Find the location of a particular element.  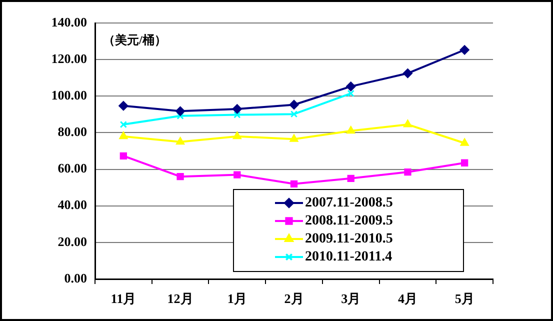

y-tick-label: 20.00 is located at coordinates (72, 241).